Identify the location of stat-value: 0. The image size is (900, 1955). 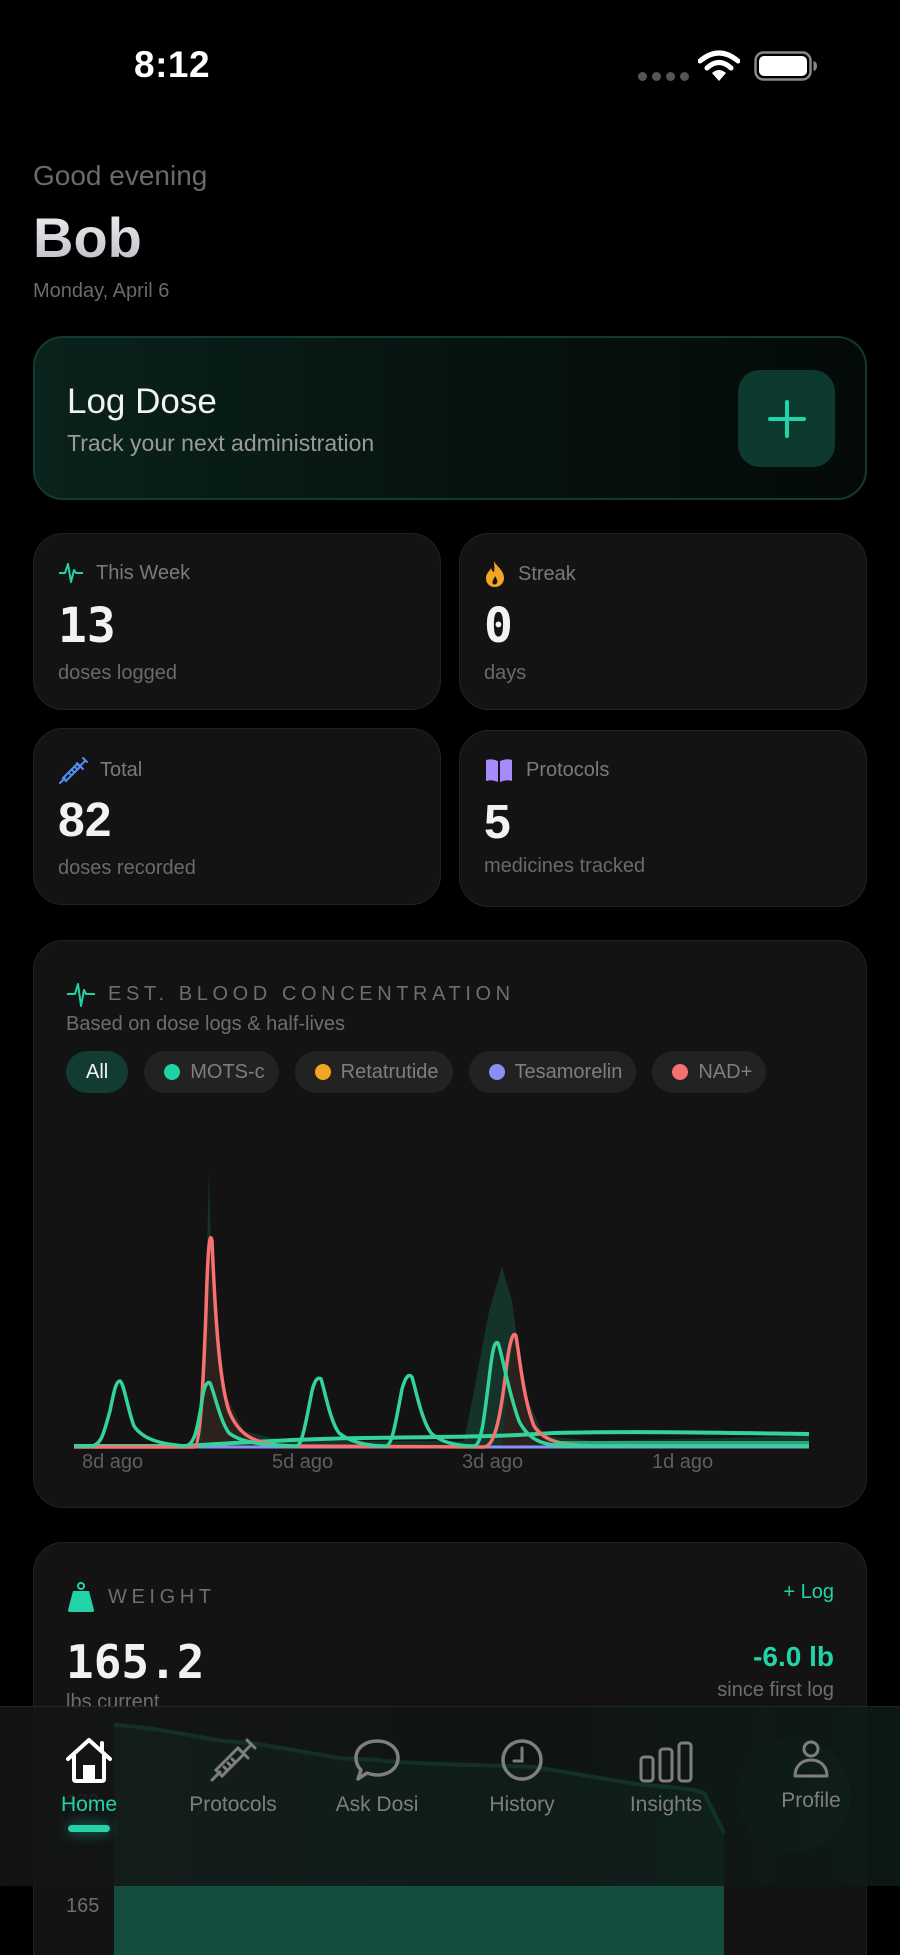
(498, 626).